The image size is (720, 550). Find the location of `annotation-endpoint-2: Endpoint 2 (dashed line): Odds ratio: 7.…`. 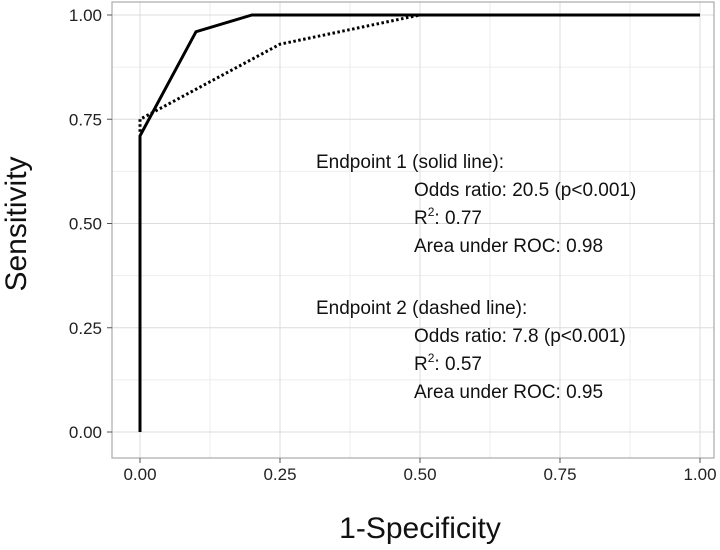

annotation-endpoint-2: Endpoint 2 (dashed line): Odds ratio: 7.… is located at coordinates (471, 350).